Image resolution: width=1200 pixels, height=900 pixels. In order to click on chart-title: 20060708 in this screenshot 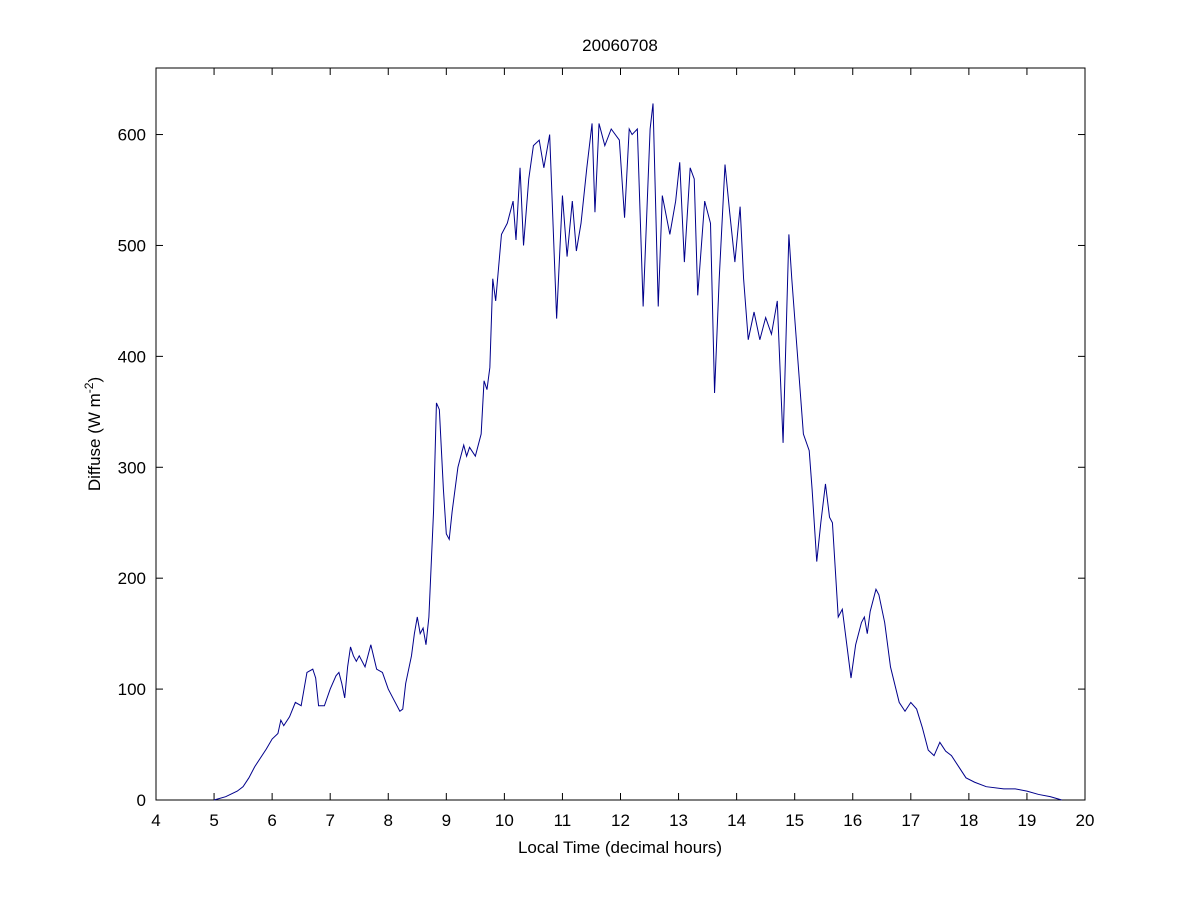, I will do `click(620, 45)`.